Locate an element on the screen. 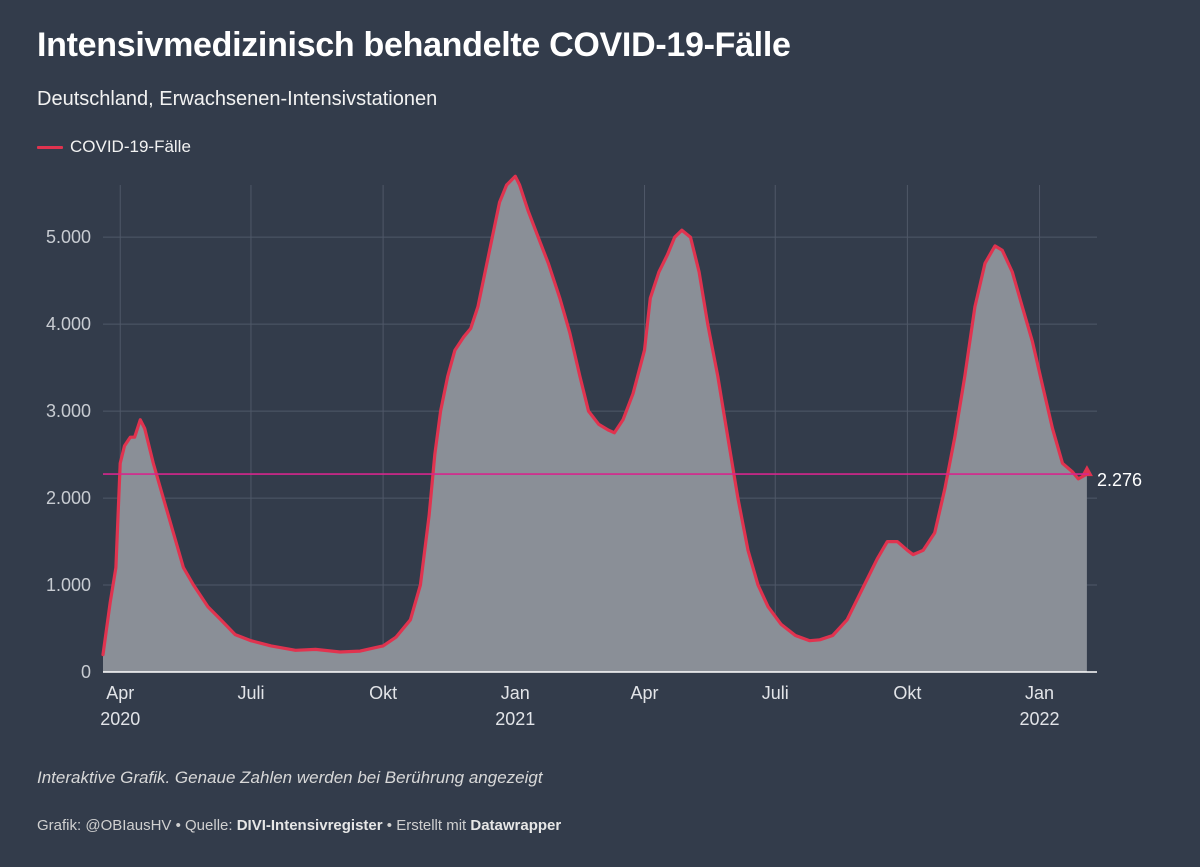 This screenshot has width=1200, height=867. credit-prefix: Grafik: @OBIausHV • Quelle: is located at coordinates (137, 825).